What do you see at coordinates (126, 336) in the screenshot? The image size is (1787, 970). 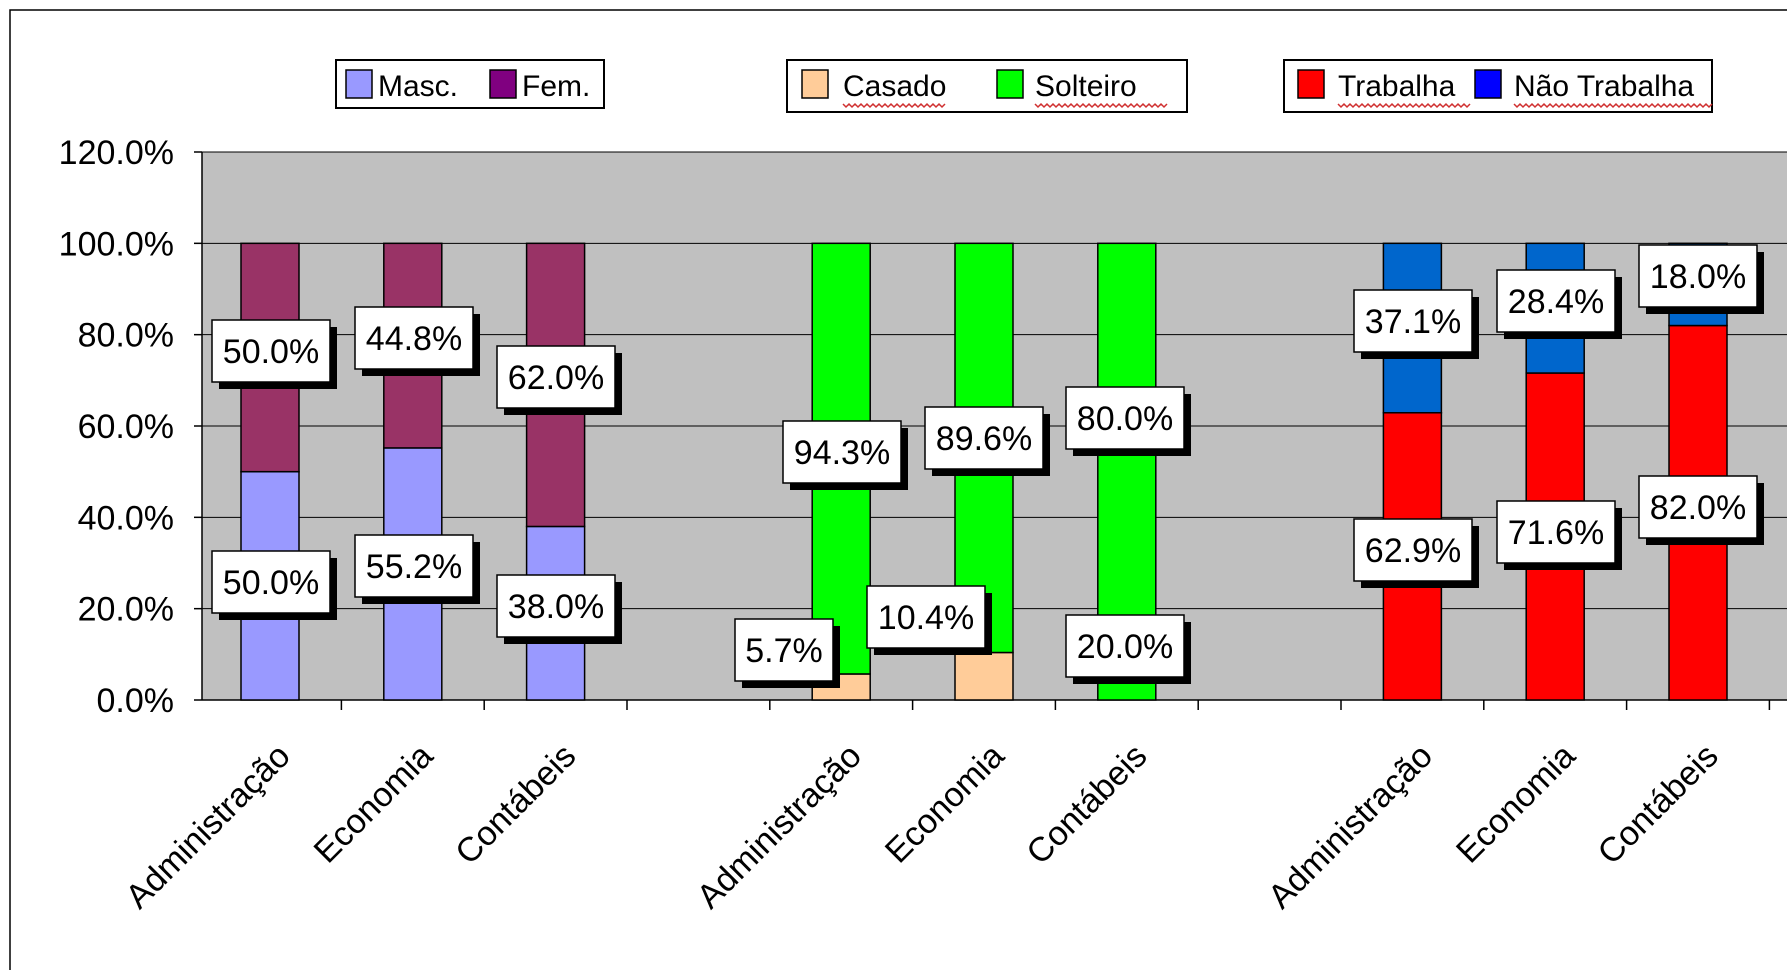 I see `y-tick-label: 80.0%` at bounding box center [126, 336].